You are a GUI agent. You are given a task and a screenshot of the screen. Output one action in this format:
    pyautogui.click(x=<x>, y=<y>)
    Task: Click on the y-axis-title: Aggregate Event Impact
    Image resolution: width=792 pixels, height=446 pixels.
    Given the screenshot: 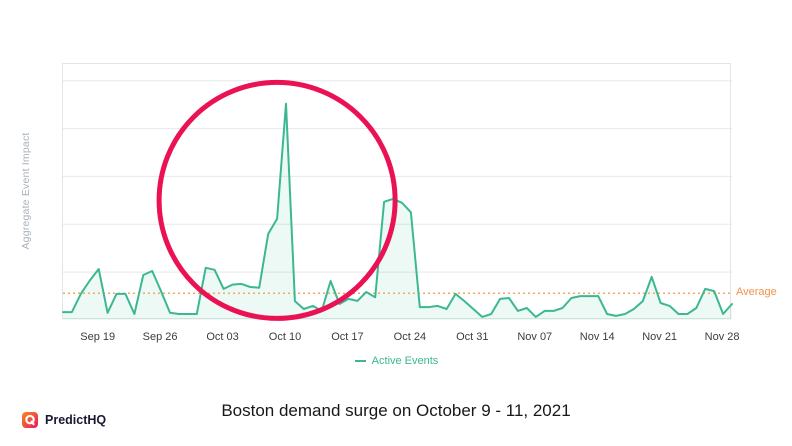 What is the action you would take?
    pyautogui.click(x=26, y=191)
    